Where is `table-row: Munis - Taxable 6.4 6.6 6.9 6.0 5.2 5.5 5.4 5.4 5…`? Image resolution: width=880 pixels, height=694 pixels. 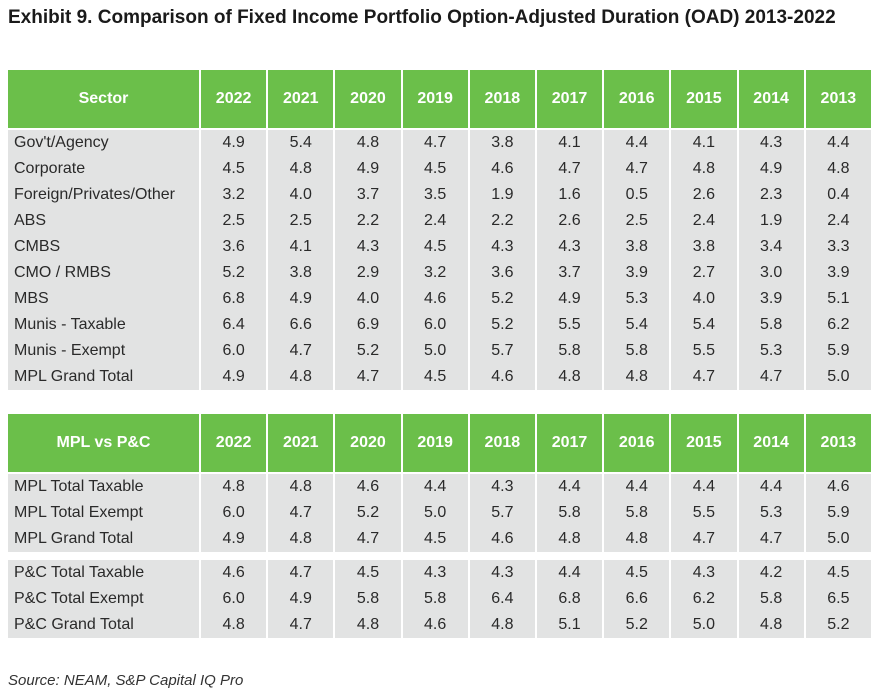
table-row: Munis - Taxable 6.4 6.6 6.9 6.0 5.2 5.5 5.4 5.4 5… is located at coordinates (441, 325).